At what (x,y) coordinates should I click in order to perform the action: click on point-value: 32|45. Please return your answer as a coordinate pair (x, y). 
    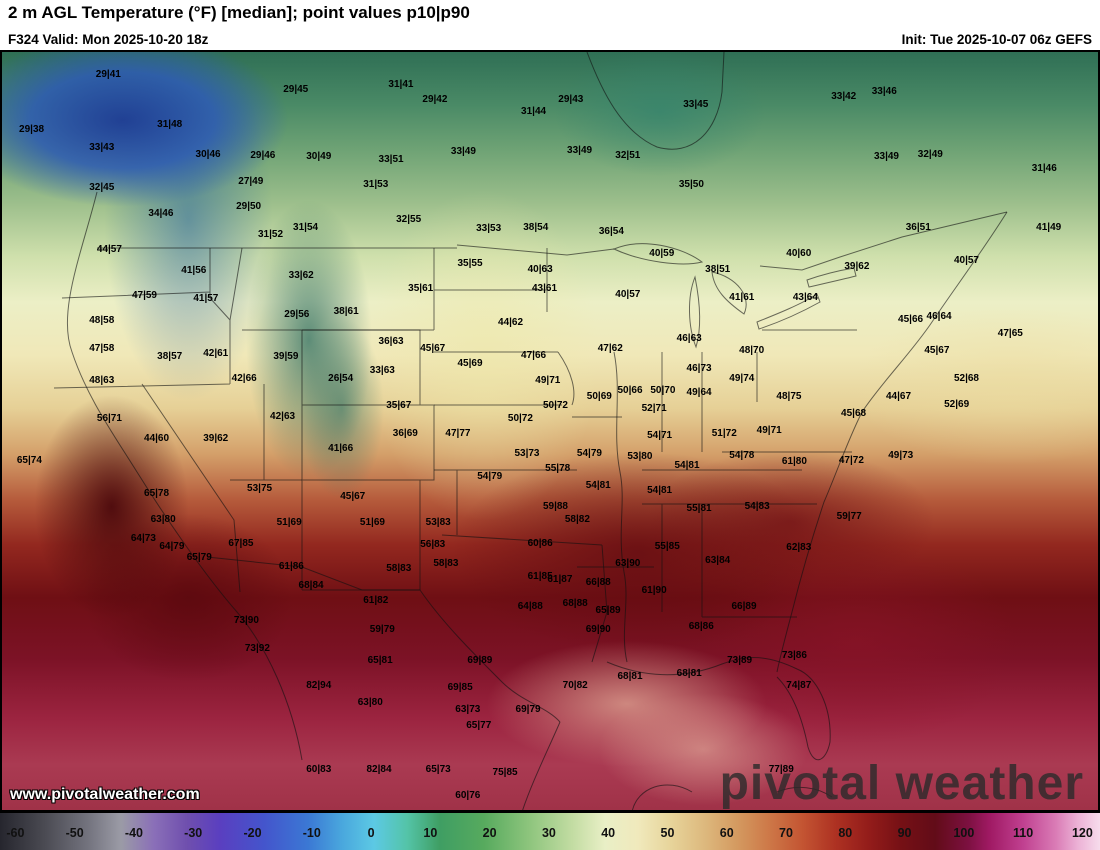
    Looking at the image, I should click on (102, 187).